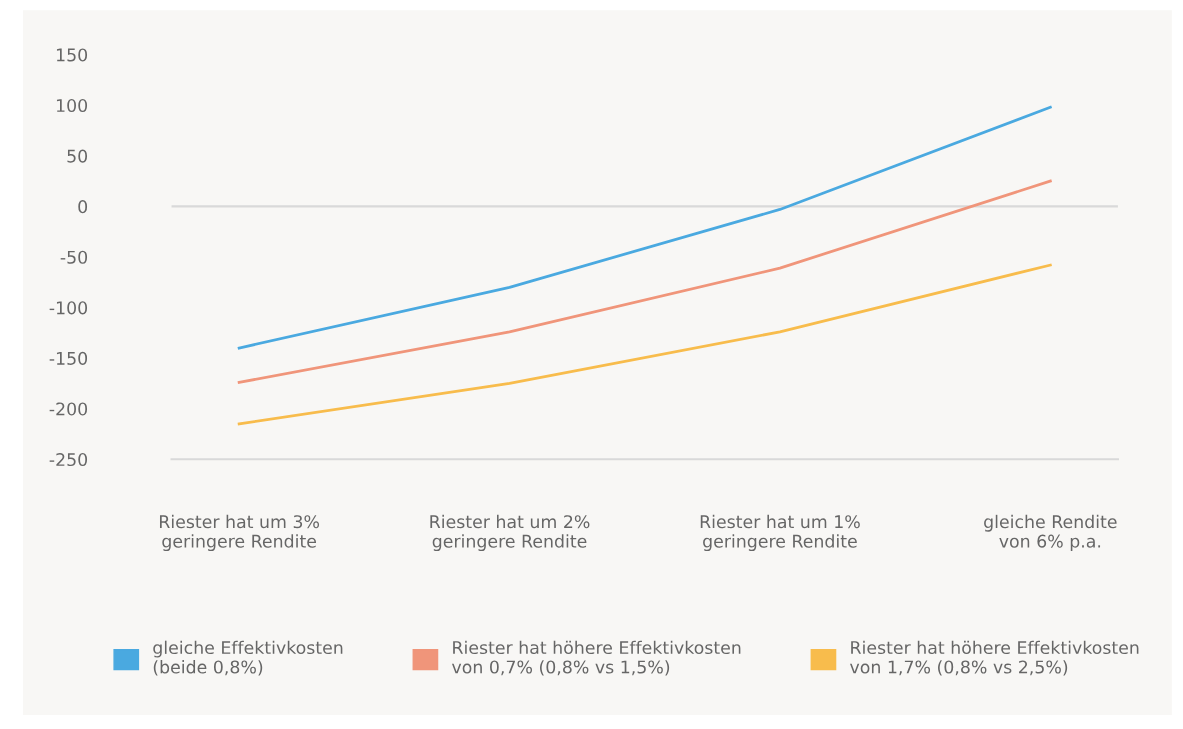  What do you see at coordinates (72, 55) in the screenshot?
I see `y-tick-label: 150` at bounding box center [72, 55].